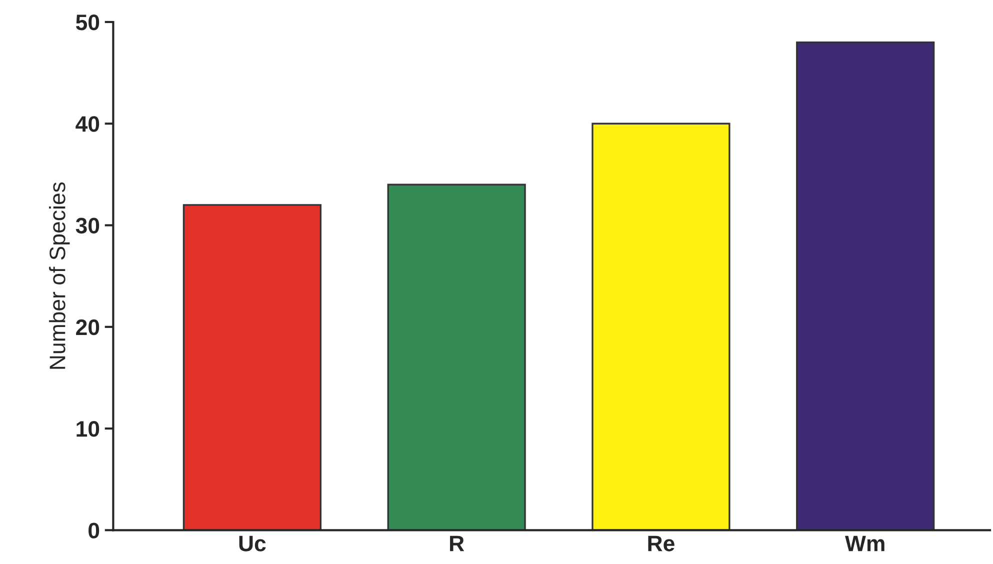  I want to click on y-tick-label: 10, so click(88, 429).